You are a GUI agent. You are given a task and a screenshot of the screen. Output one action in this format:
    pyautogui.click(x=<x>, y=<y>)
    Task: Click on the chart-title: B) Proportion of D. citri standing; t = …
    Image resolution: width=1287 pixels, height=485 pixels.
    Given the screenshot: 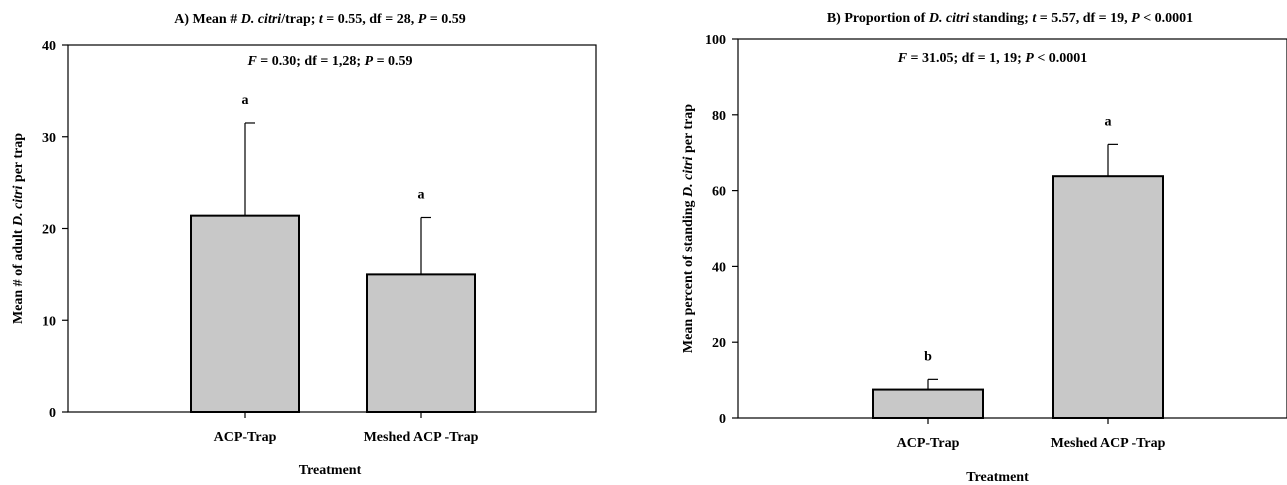 What is the action you would take?
    pyautogui.click(x=1010, y=18)
    